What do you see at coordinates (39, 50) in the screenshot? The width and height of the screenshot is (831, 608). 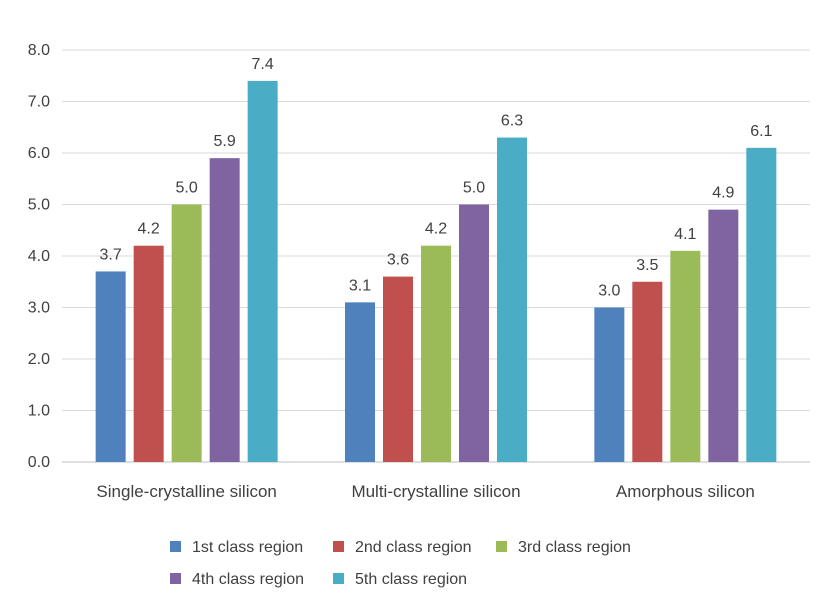 I see `y-tick-label: 8.0` at bounding box center [39, 50].